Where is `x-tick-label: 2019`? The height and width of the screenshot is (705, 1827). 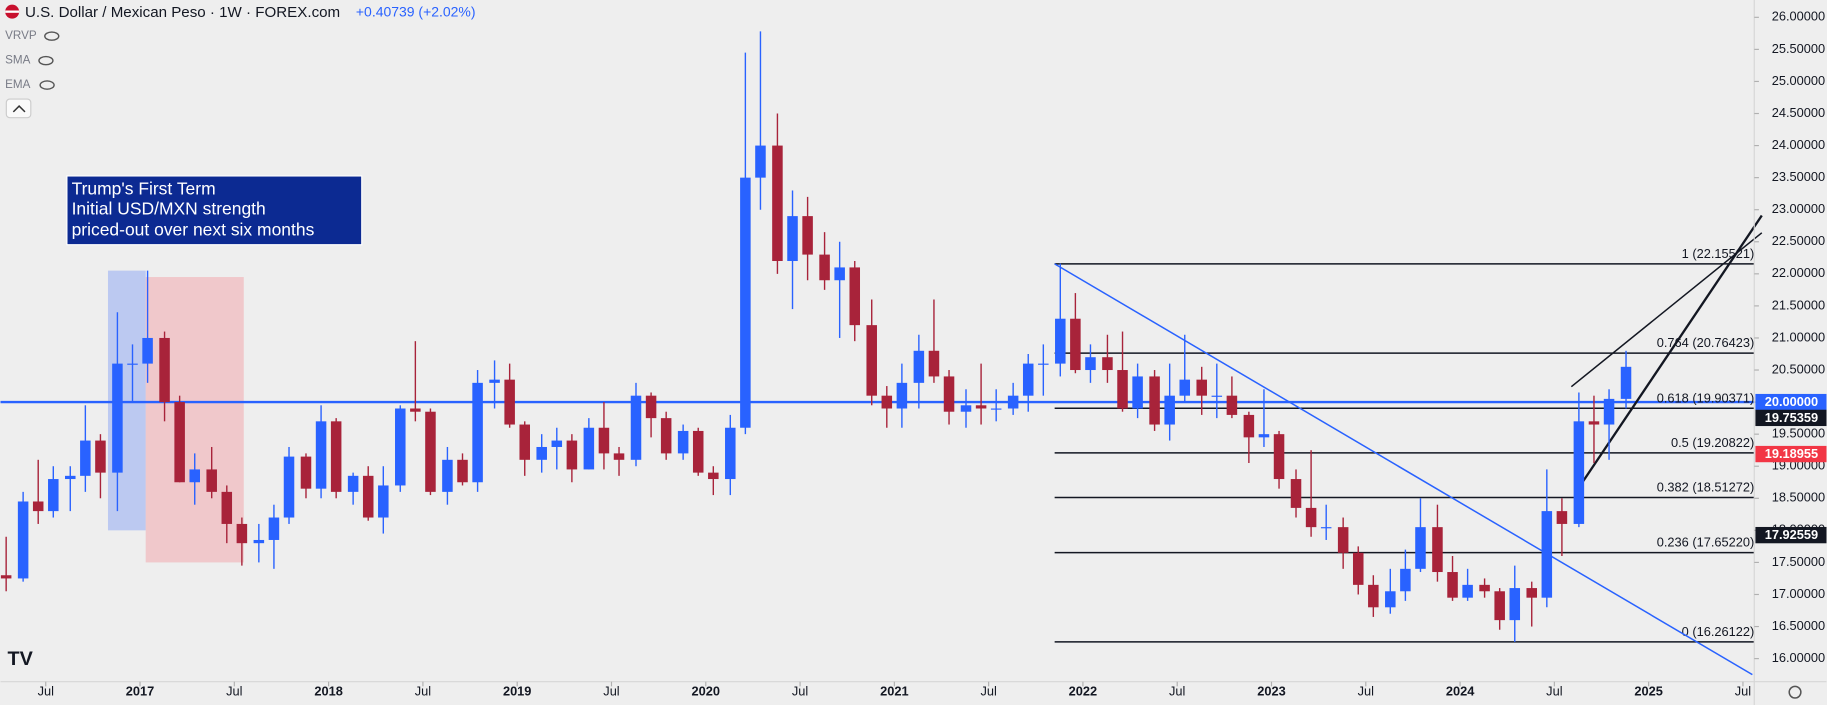 x-tick-label: 2019 is located at coordinates (517, 691).